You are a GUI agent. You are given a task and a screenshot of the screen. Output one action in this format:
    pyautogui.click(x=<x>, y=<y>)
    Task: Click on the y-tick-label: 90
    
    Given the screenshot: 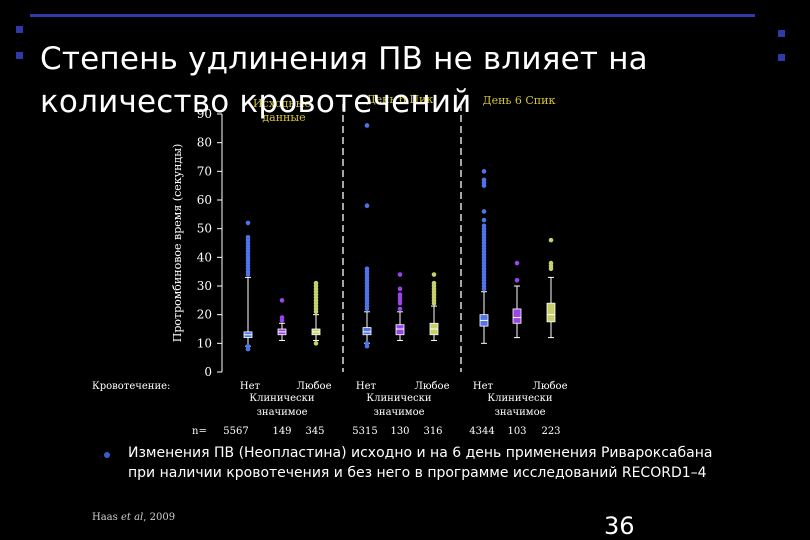 What is the action you would take?
    pyautogui.click(x=204, y=114)
    